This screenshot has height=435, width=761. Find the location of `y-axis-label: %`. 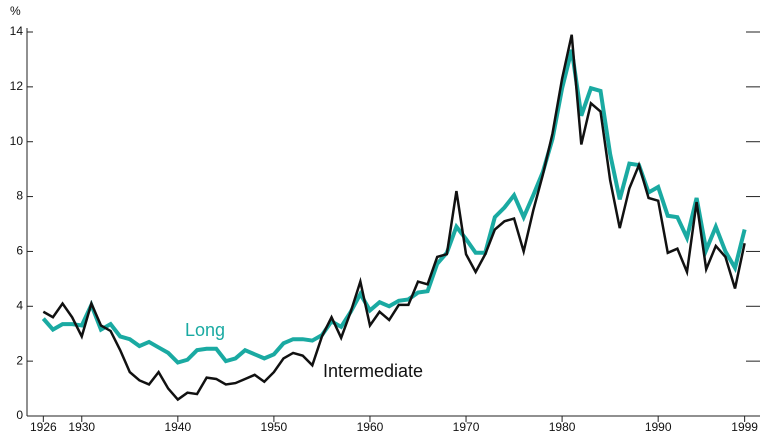

y-axis-label: % is located at coordinates (15, 11).